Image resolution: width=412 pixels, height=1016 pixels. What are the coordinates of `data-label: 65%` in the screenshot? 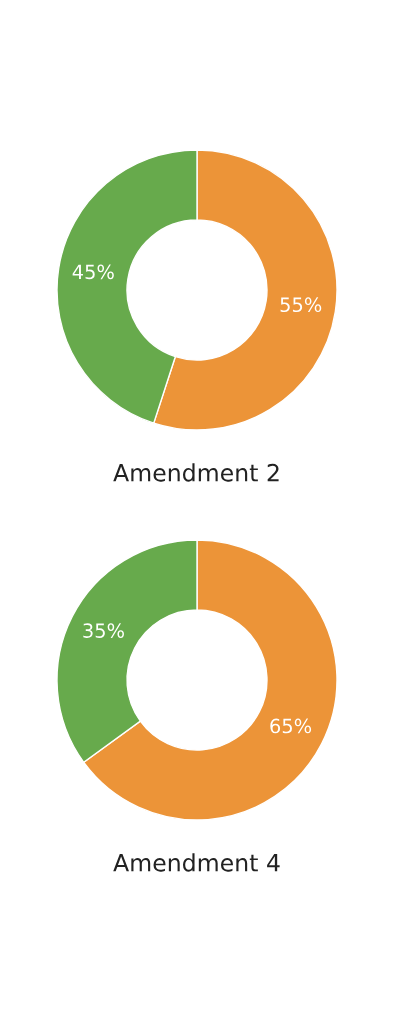 It's located at (291, 726).